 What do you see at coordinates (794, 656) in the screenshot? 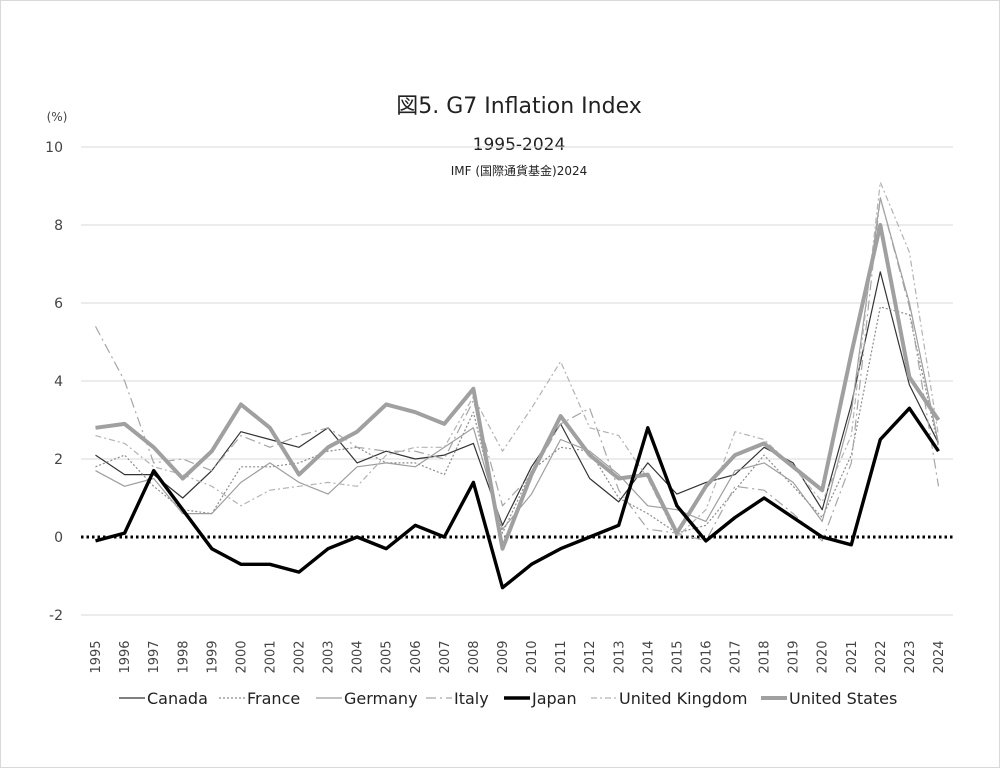
I see `x-tick-label: 2019` at bounding box center [794, 656].